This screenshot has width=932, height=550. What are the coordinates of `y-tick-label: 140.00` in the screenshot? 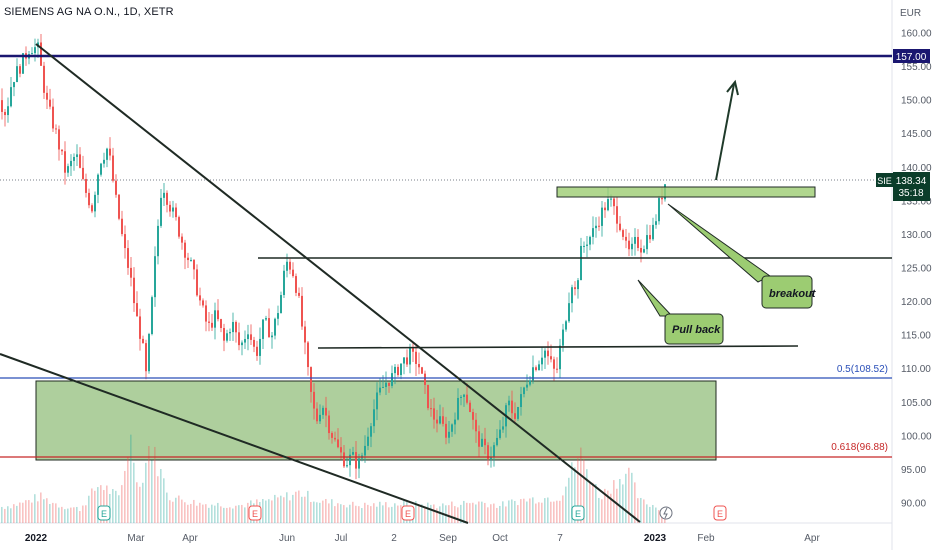 It's located at (916, 168).